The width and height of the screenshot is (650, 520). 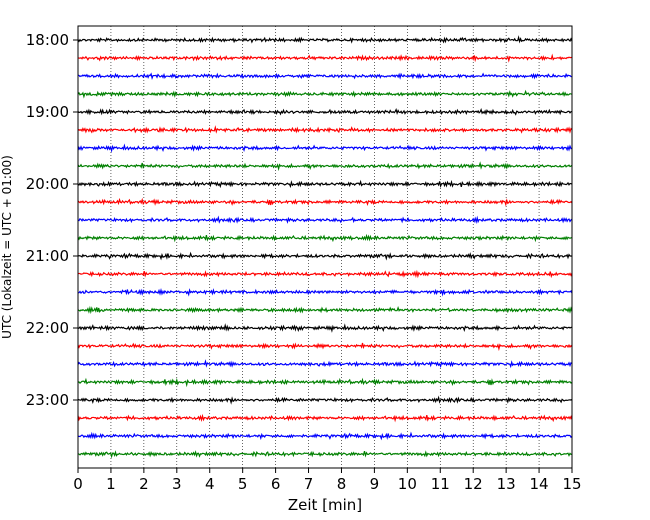 I want to click on x-tick-label: 6, so click(x=276, y=484).